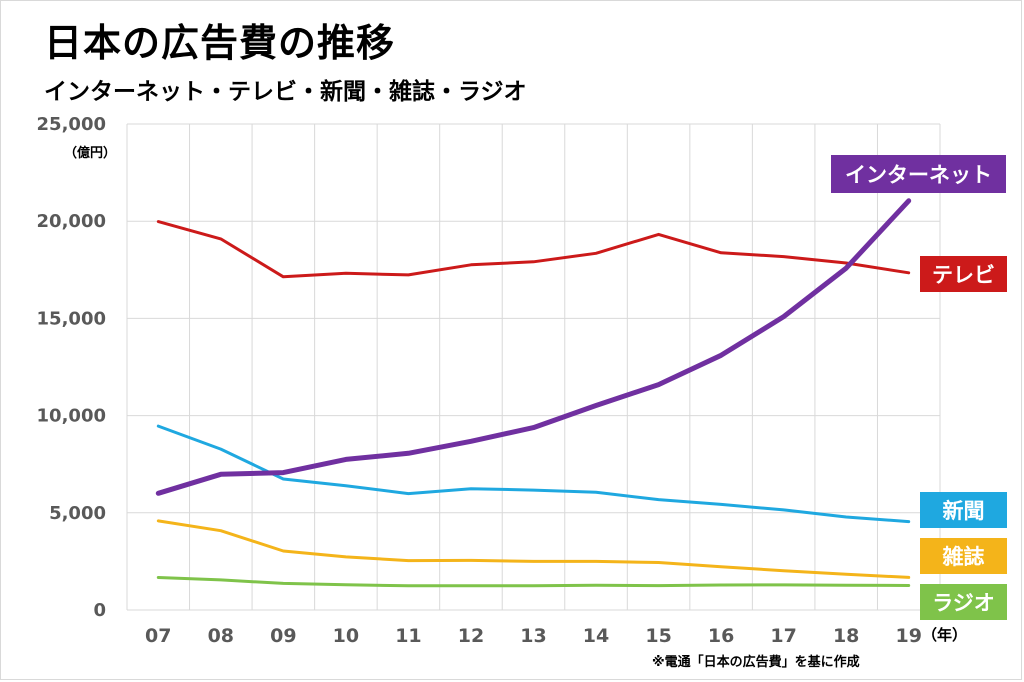 The width and height of the screenshot is (1024, 682). Describe the element at coordinates (658, 636) in the screenshot. I see `x-tick-label: 15` at that location.